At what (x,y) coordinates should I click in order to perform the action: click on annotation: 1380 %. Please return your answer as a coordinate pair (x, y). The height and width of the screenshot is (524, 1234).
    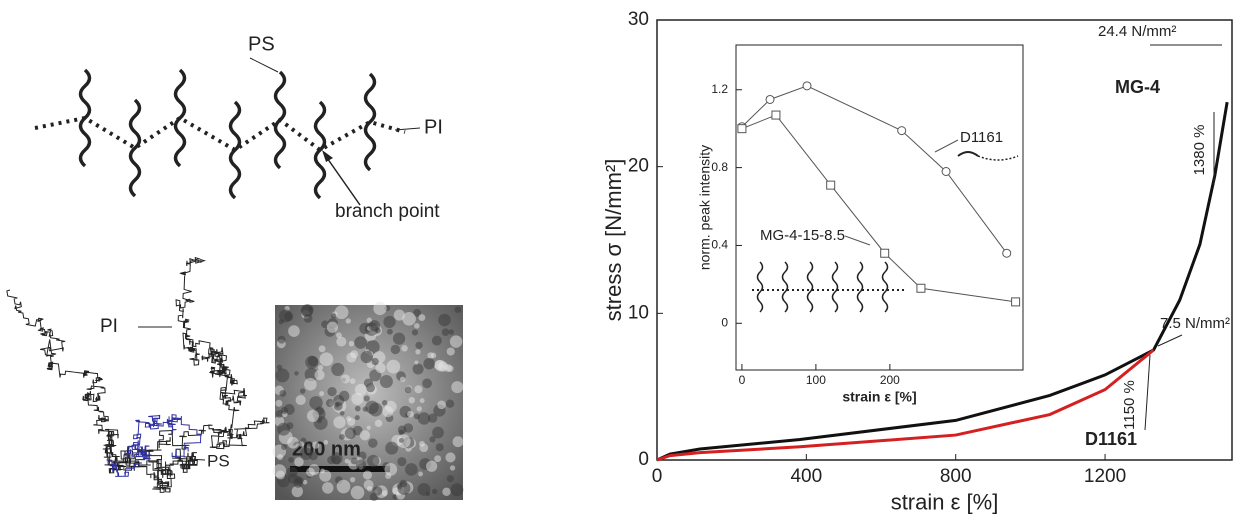
    Looking at the image, I should click on (1199, 150).